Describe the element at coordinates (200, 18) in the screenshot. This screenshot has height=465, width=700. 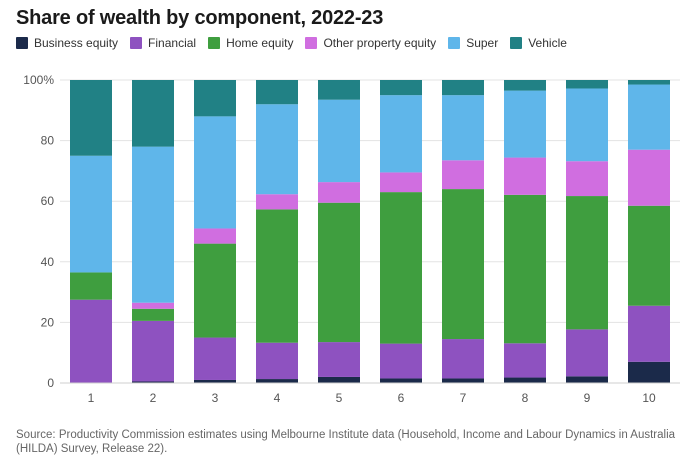
I see `chart-title: Share of wealth by component, 2022-23` at that location.